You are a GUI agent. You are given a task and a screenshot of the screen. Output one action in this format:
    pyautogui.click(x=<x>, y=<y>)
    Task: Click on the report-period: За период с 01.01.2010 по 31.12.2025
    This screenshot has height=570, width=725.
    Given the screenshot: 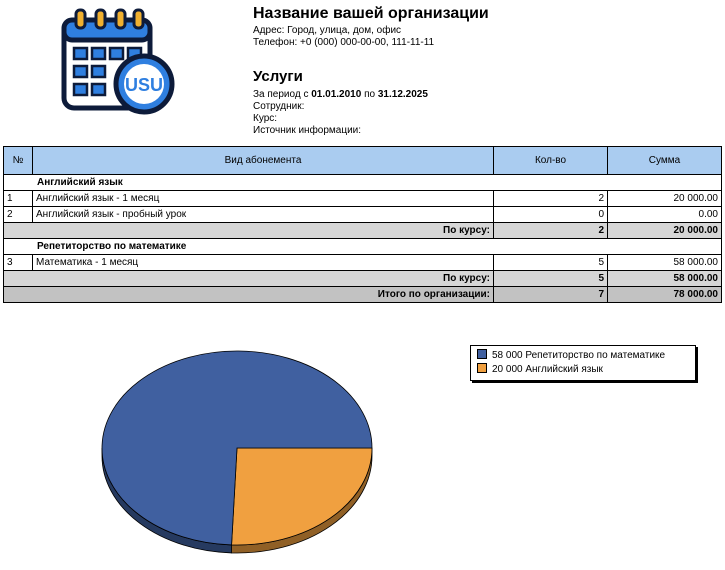 What is the action you would take?
    pyautogui.click(x=340, y=94)
    